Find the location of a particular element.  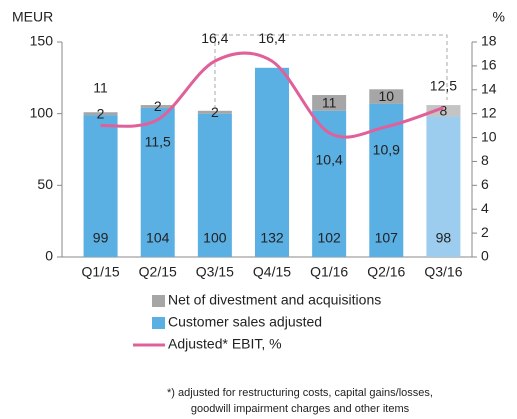

line-label: 11 is located at coordinates (100, 87).